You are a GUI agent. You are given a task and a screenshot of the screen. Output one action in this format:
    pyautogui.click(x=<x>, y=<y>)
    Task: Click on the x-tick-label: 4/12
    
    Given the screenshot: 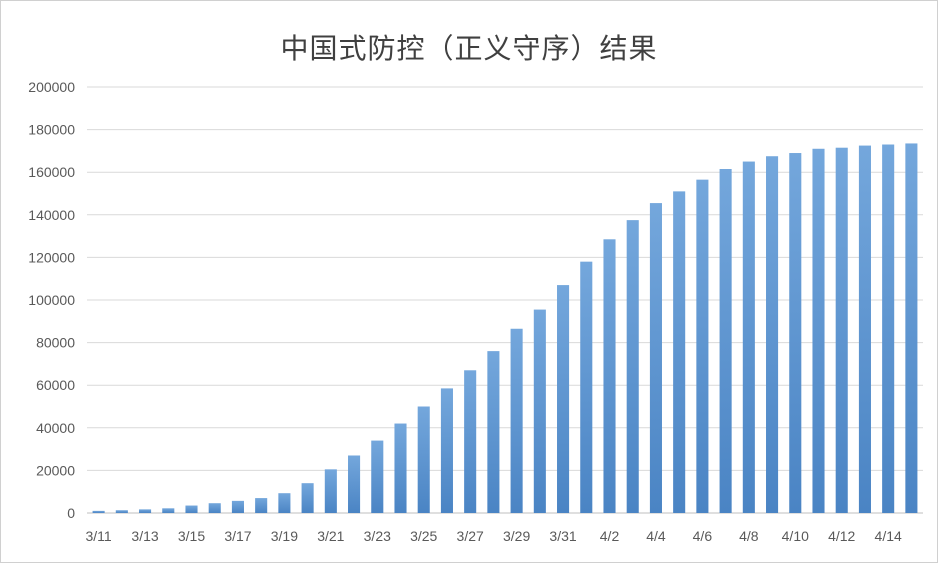 What is the action you would take?
    pyautogui.click(x=841, y=536)
    